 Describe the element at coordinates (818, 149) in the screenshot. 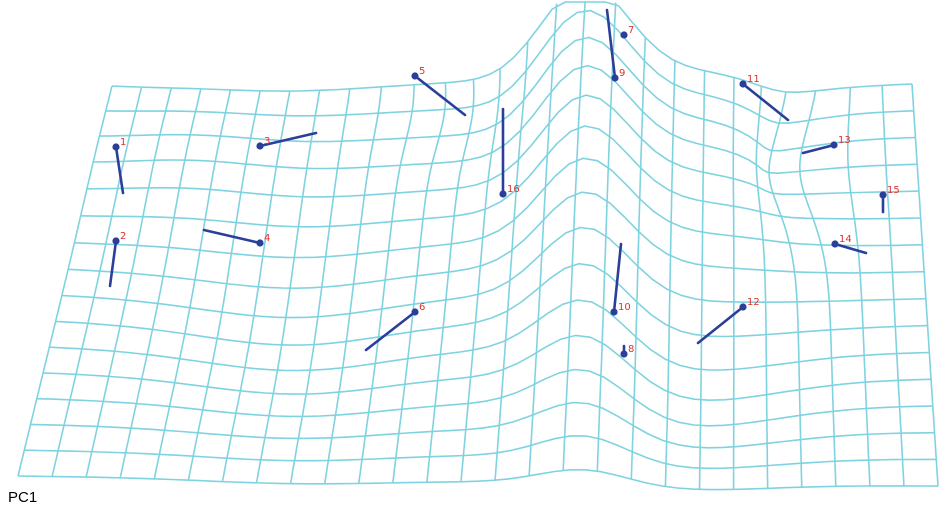

I see `landmark-13-displacement-vector` at that location.